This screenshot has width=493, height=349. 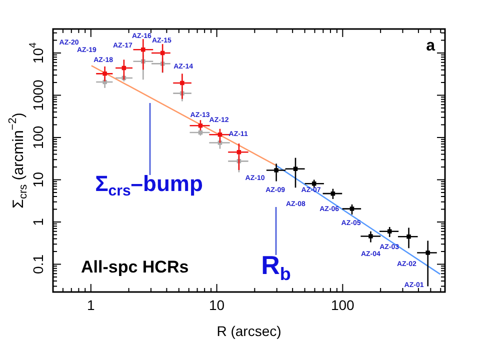 I want to click on annotation: All-spc HCRs, so click(x=135, y=267).